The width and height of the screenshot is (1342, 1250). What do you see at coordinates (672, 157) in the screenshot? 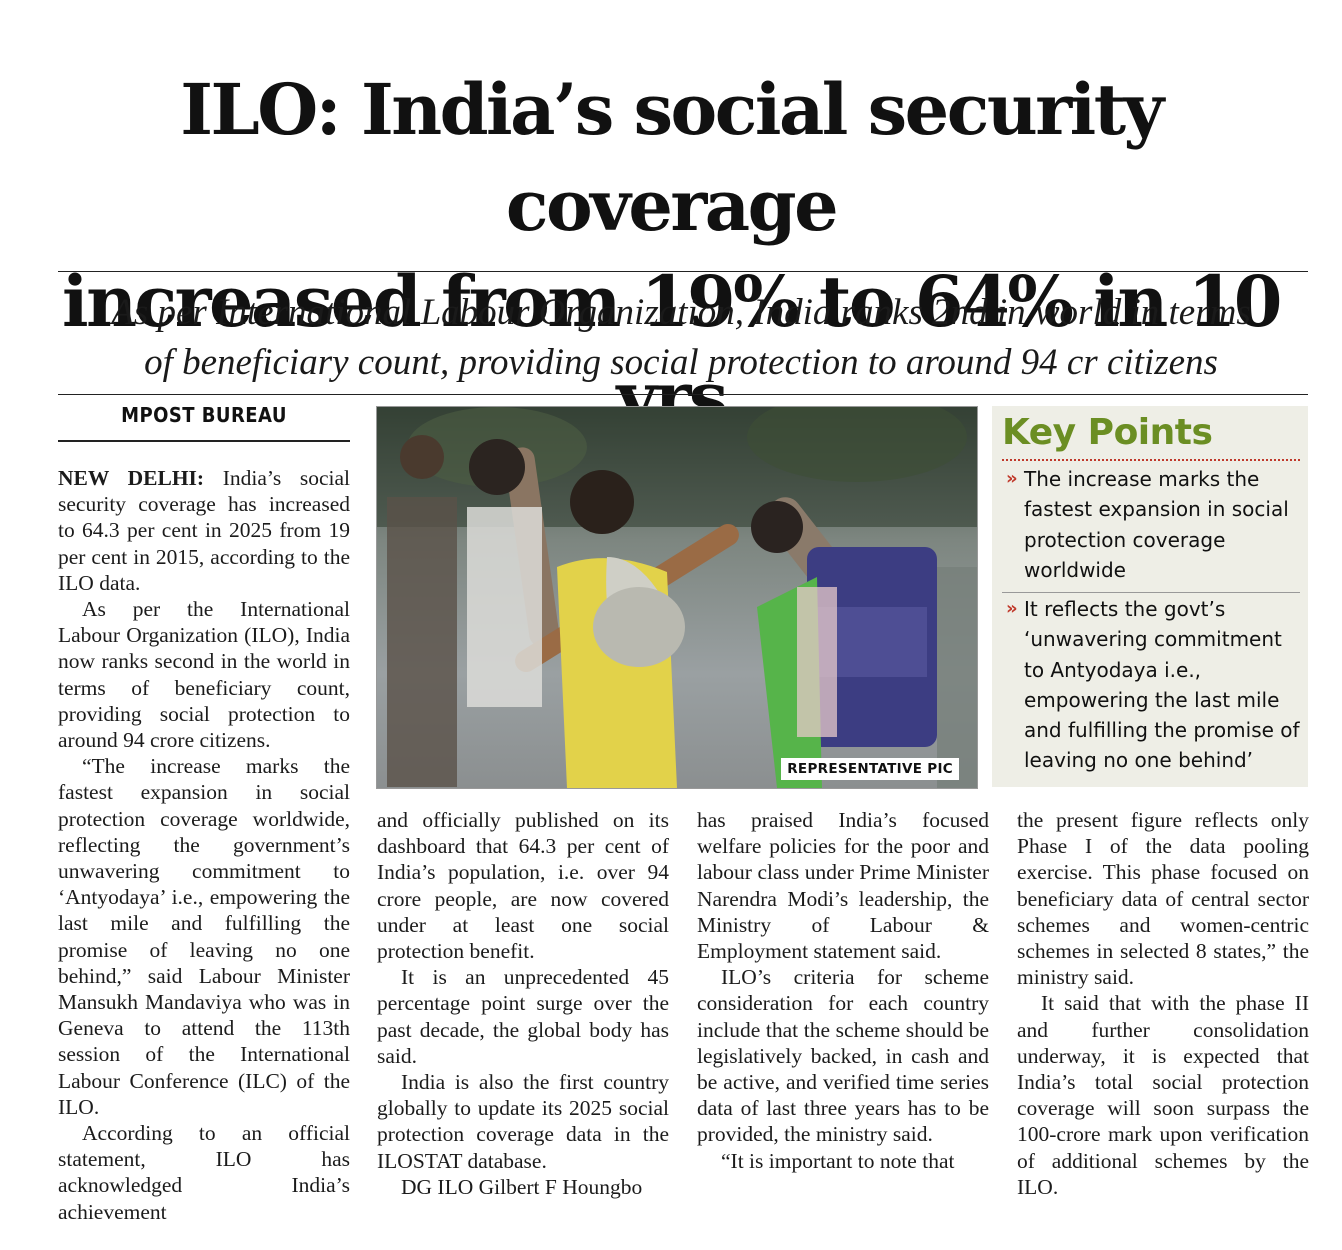
I see `headline-line-1: ILO: India’s social security coverage` at bounding box center [672, 157].